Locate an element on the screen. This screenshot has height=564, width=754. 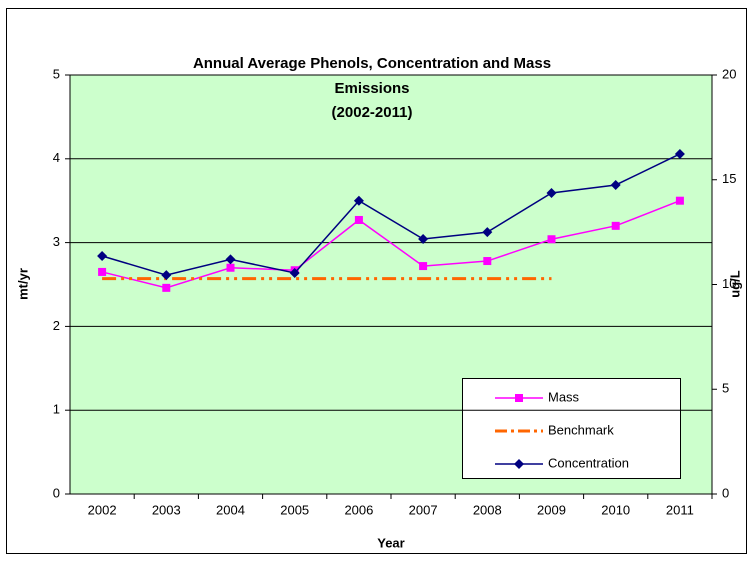
y-tick-label: 3 is located at coordinates (56, 241).